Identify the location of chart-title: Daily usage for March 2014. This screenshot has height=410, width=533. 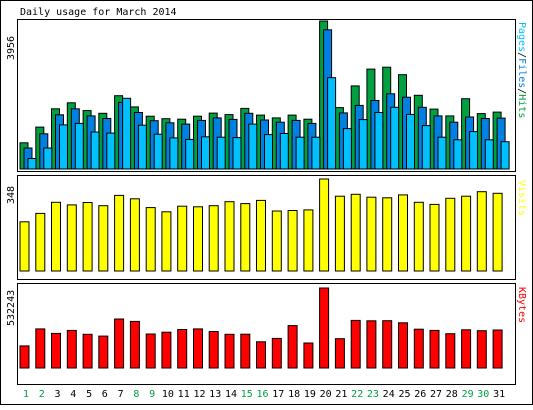
(98, 12).